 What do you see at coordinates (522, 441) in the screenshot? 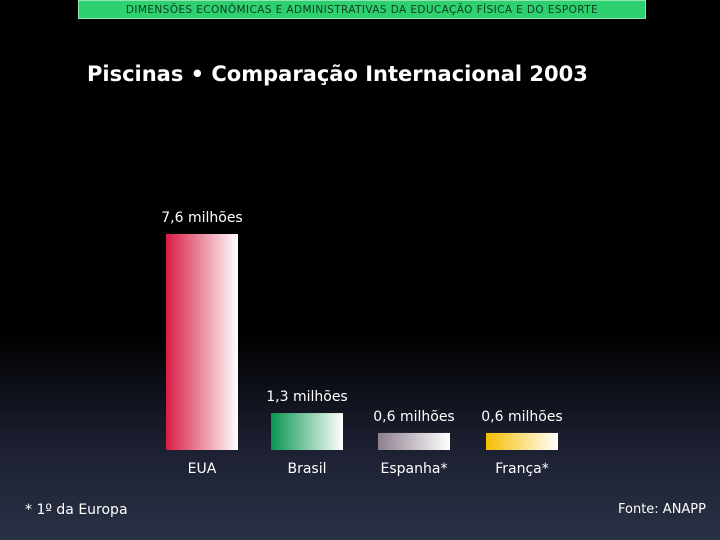
I see `bar-fran-a` at bounding box center [522, 441].